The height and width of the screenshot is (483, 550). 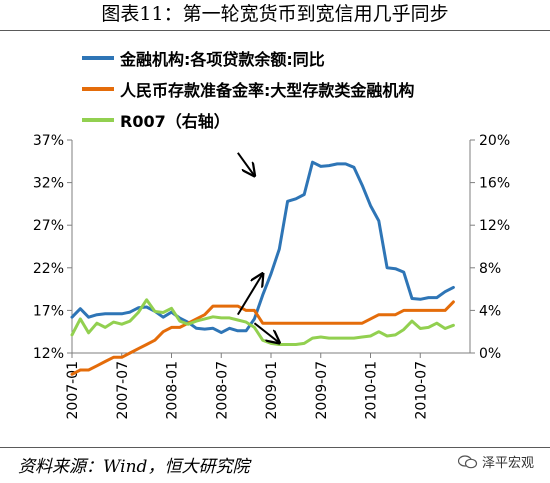 What do you see at coordinates (248, 119) in the screenshot?
I see `legend-item-r007: R007（右轴）` at bounding box center [248, 119].